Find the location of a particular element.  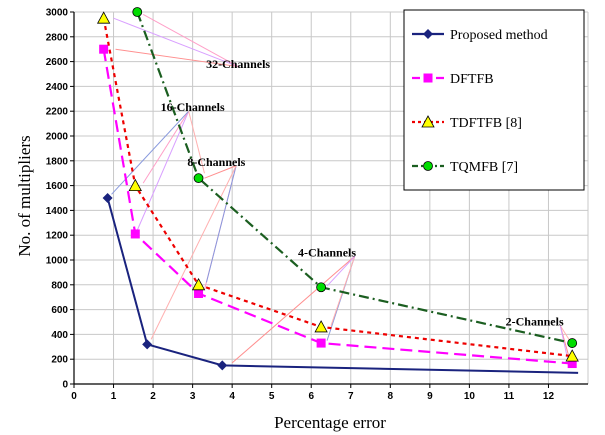

y-tick-label: 2000 is located at coordinates (57, 137).